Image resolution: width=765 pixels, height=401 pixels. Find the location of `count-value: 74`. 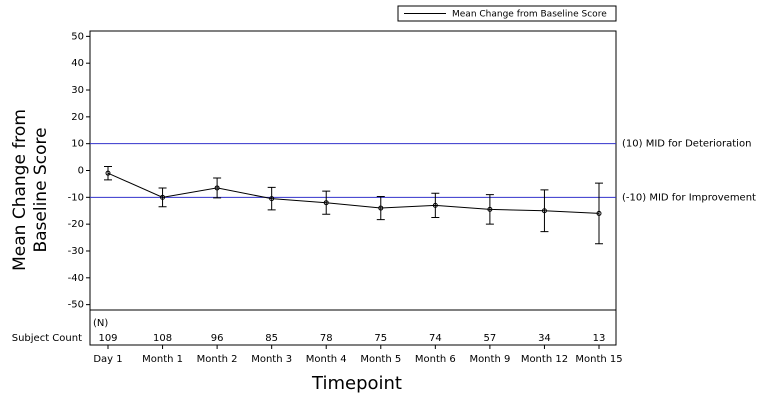

count-value: 74 is located at coordinates (435, 338).